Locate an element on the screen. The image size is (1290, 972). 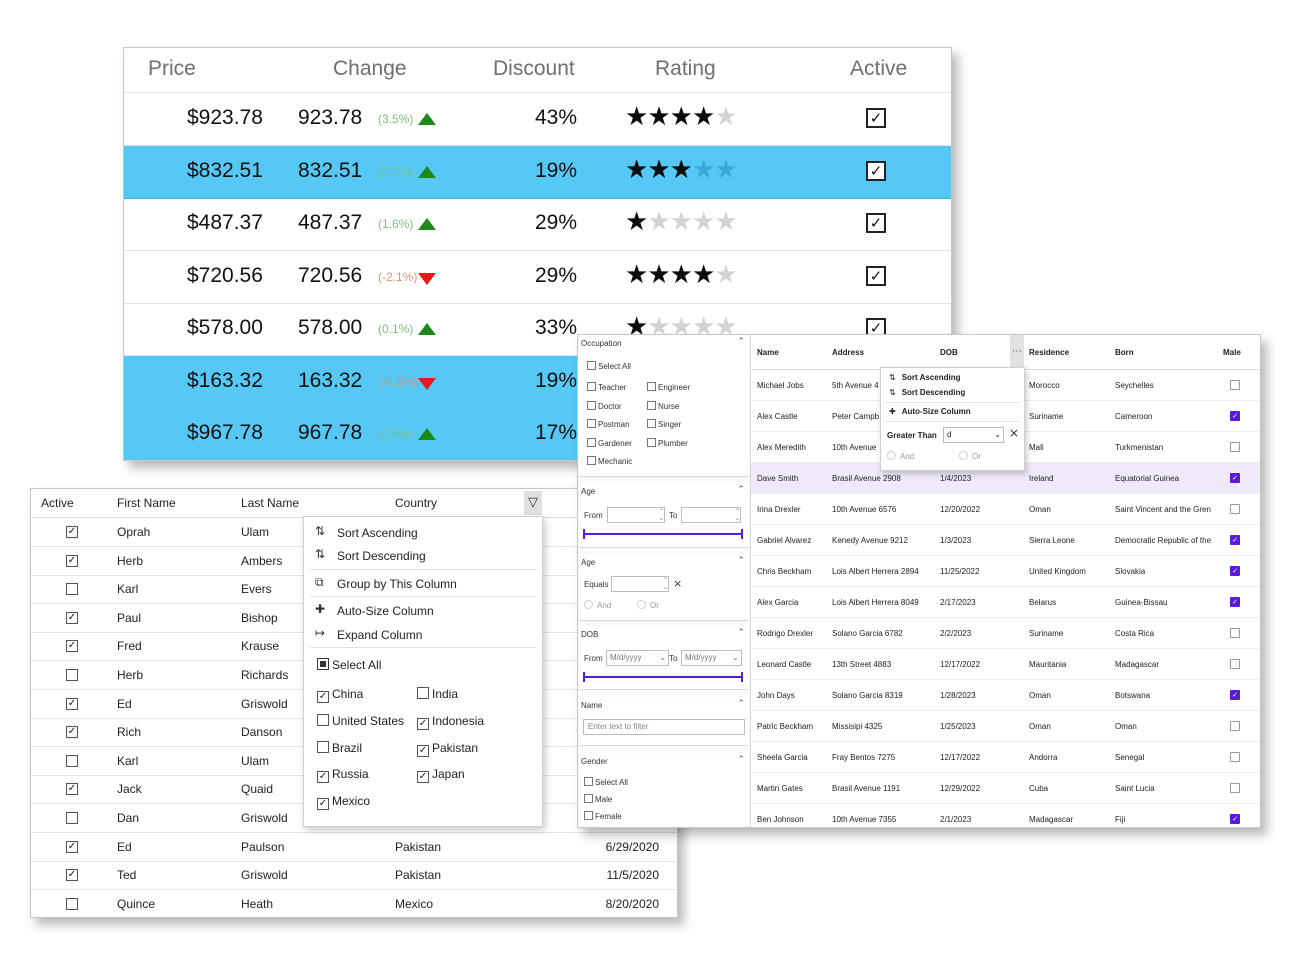
occupation-option: Singer is located at coordinates (664, 424).